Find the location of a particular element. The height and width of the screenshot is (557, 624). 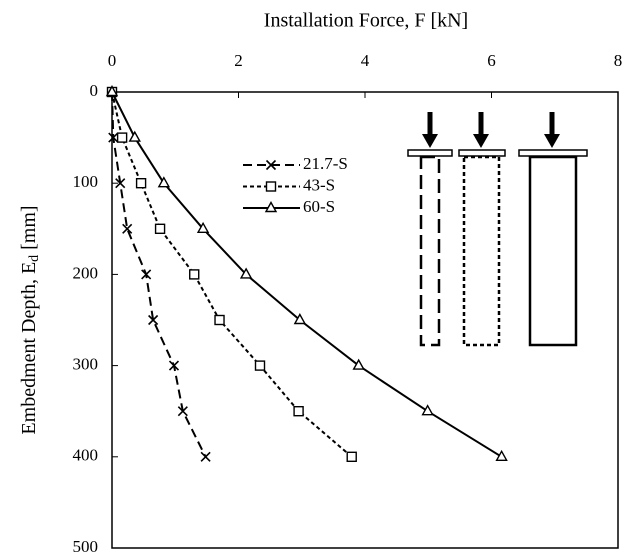

y-axis-title: Embedment Depth, Ed [mm] is located at coordinates (30, 319).